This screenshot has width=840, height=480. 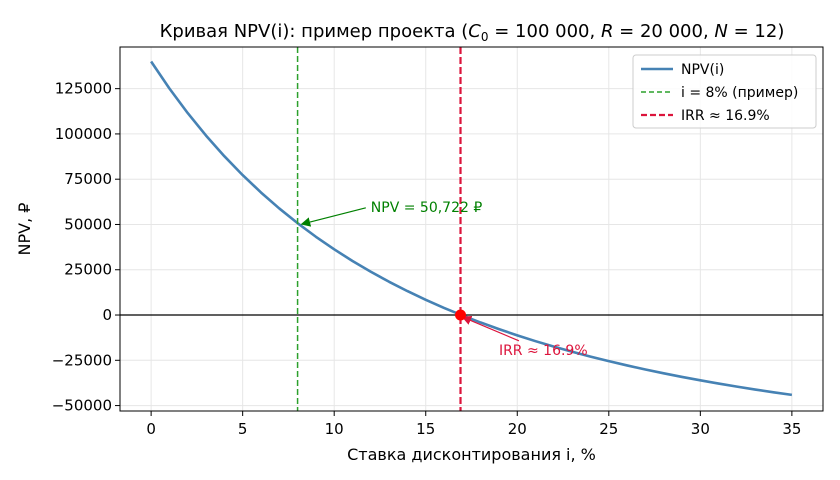 I want to click on irr-point, so click(x=461, y=315).